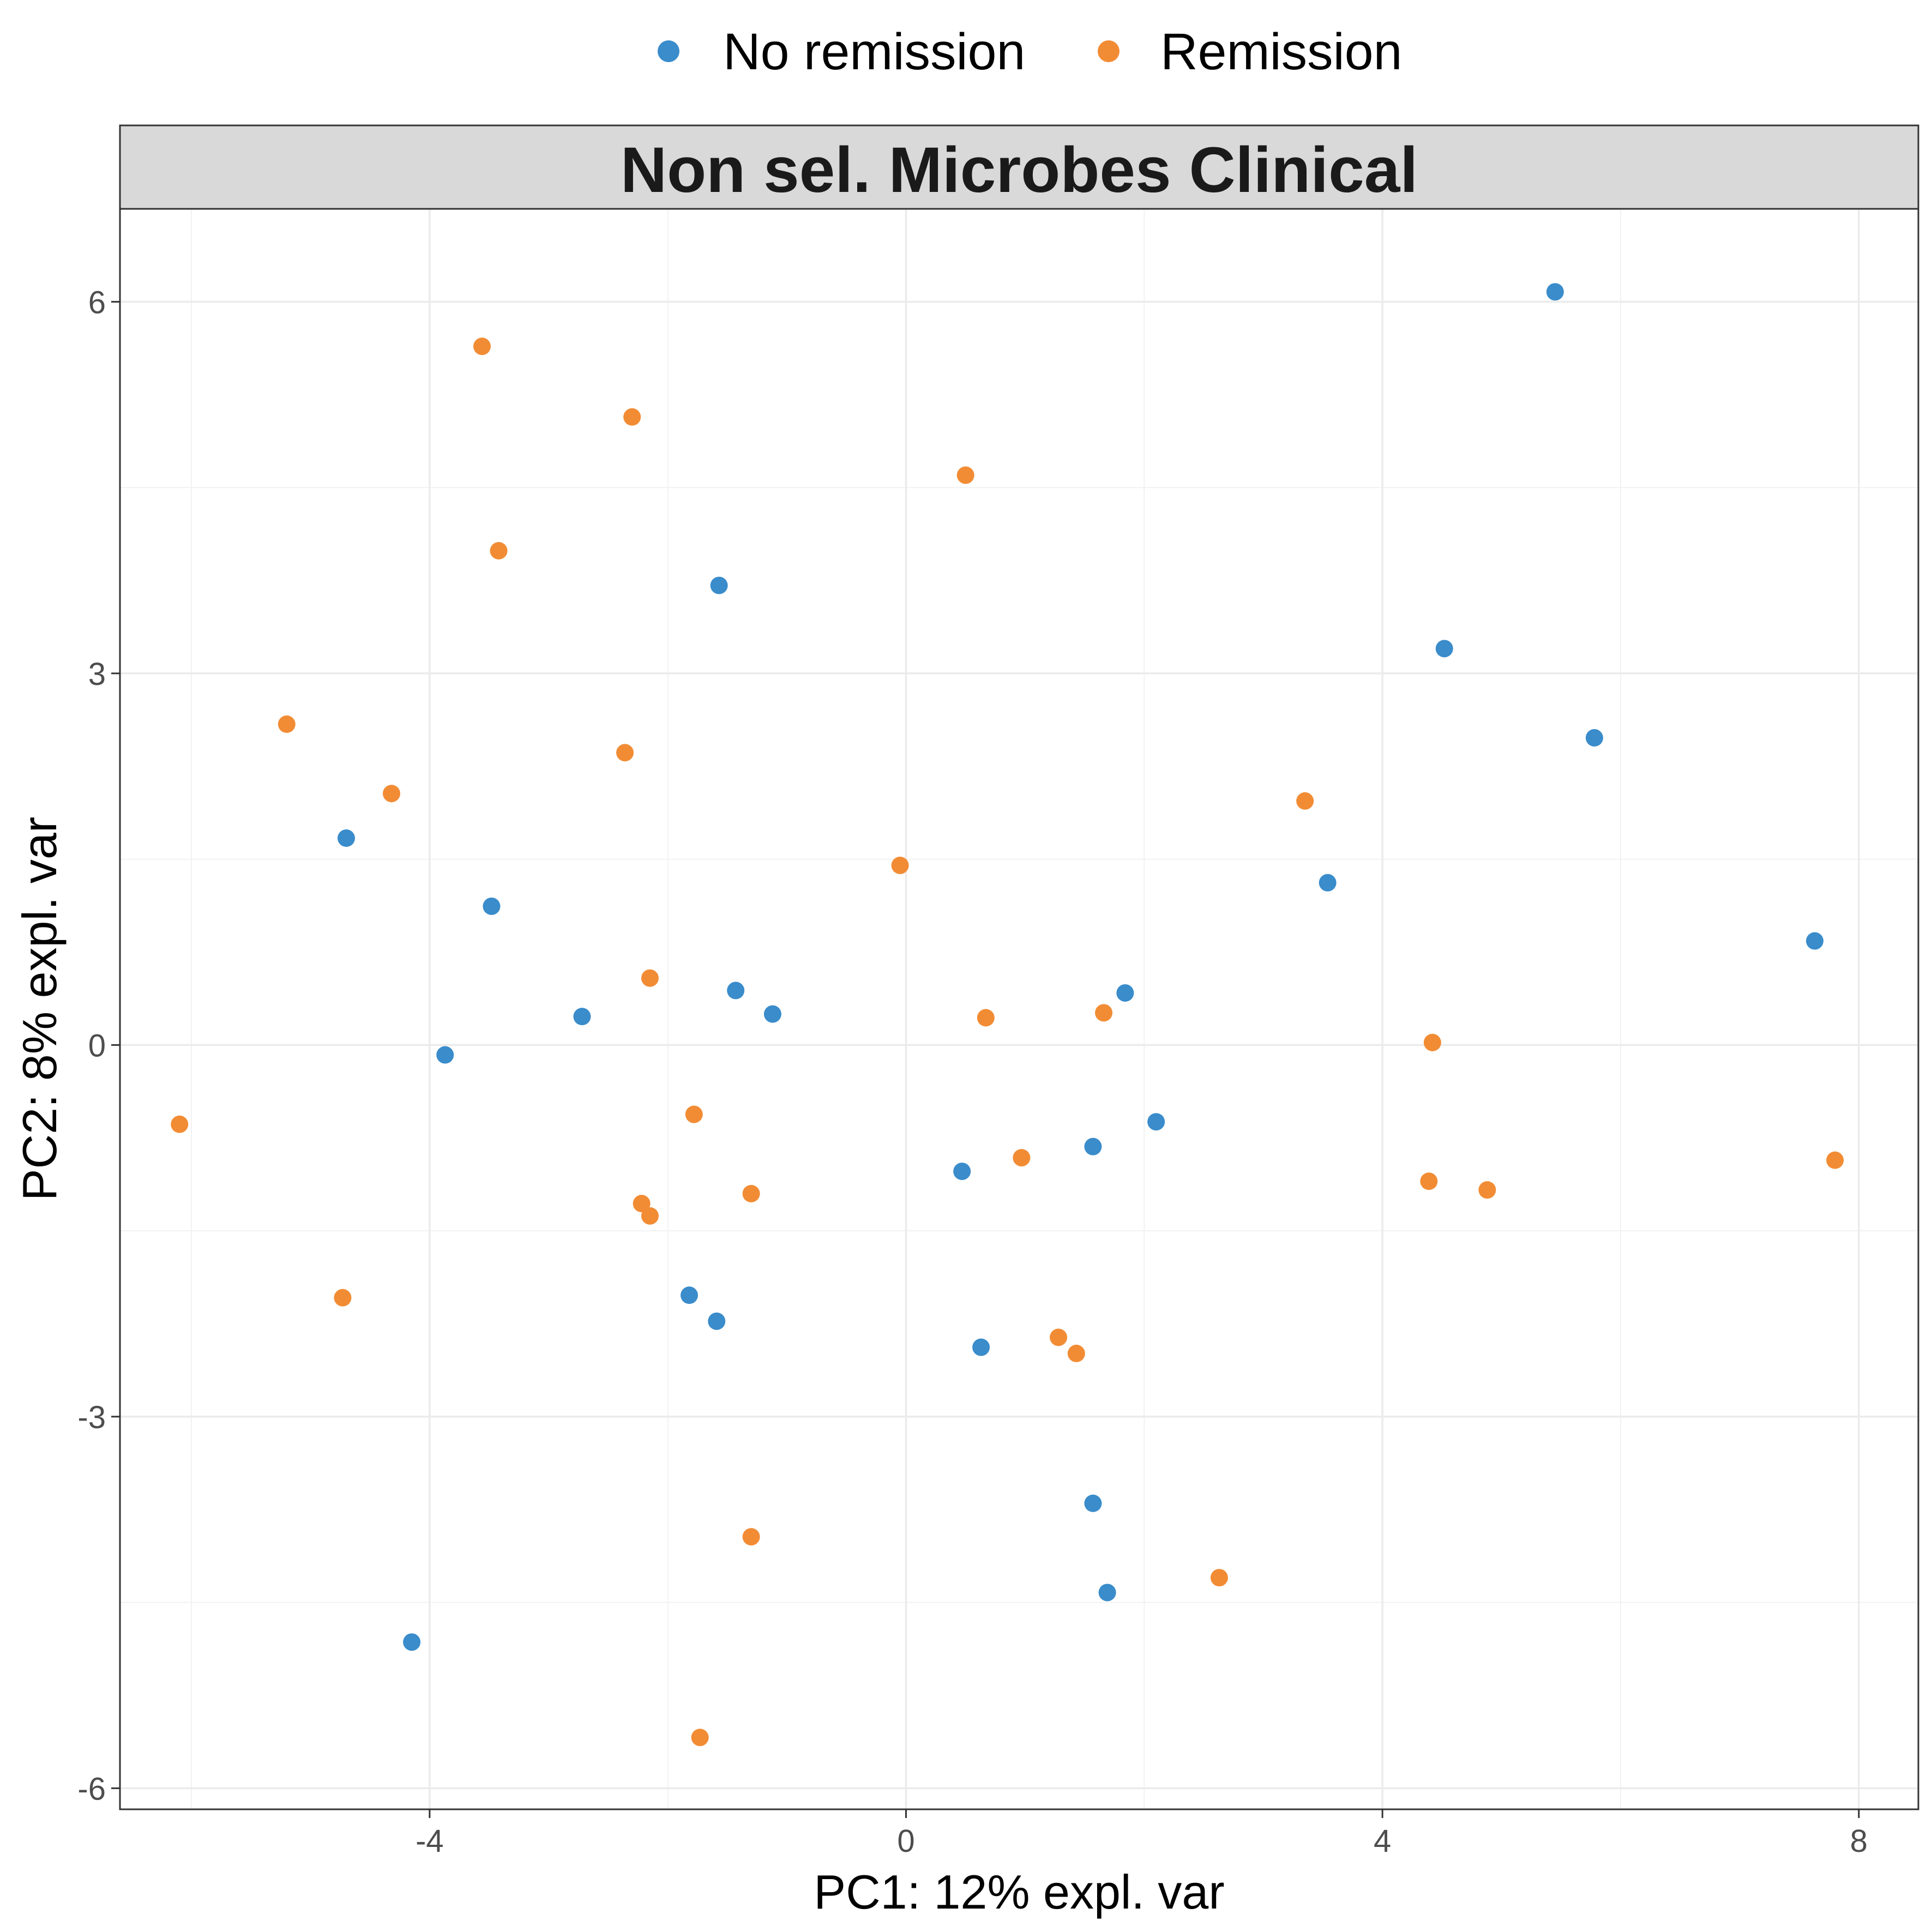 Image resolution: width=1932 pixels, height=1932 pixels. Describe the element at coordinates (1281, 52) in the screenshot. I see `legend-label-remission: Remission` at that location.